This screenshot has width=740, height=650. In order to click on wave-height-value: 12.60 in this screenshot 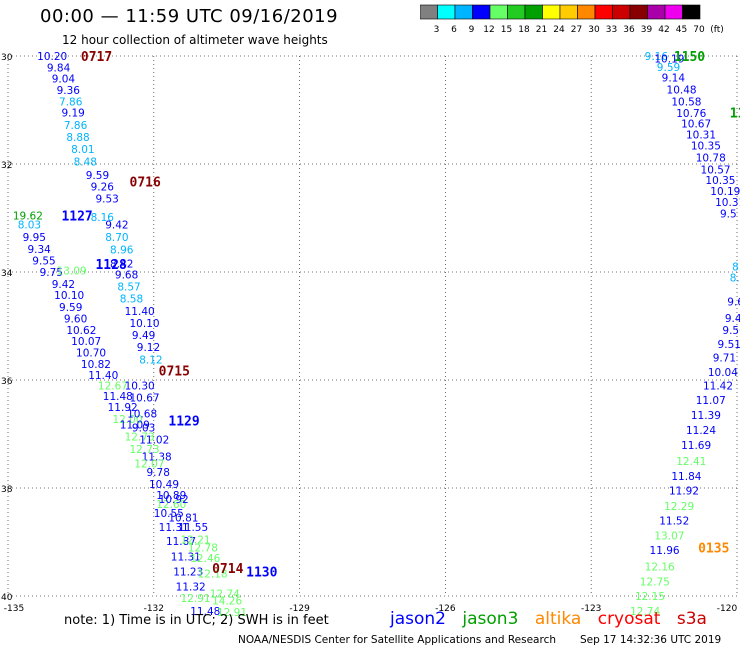, I will do `click(171, 505)`.